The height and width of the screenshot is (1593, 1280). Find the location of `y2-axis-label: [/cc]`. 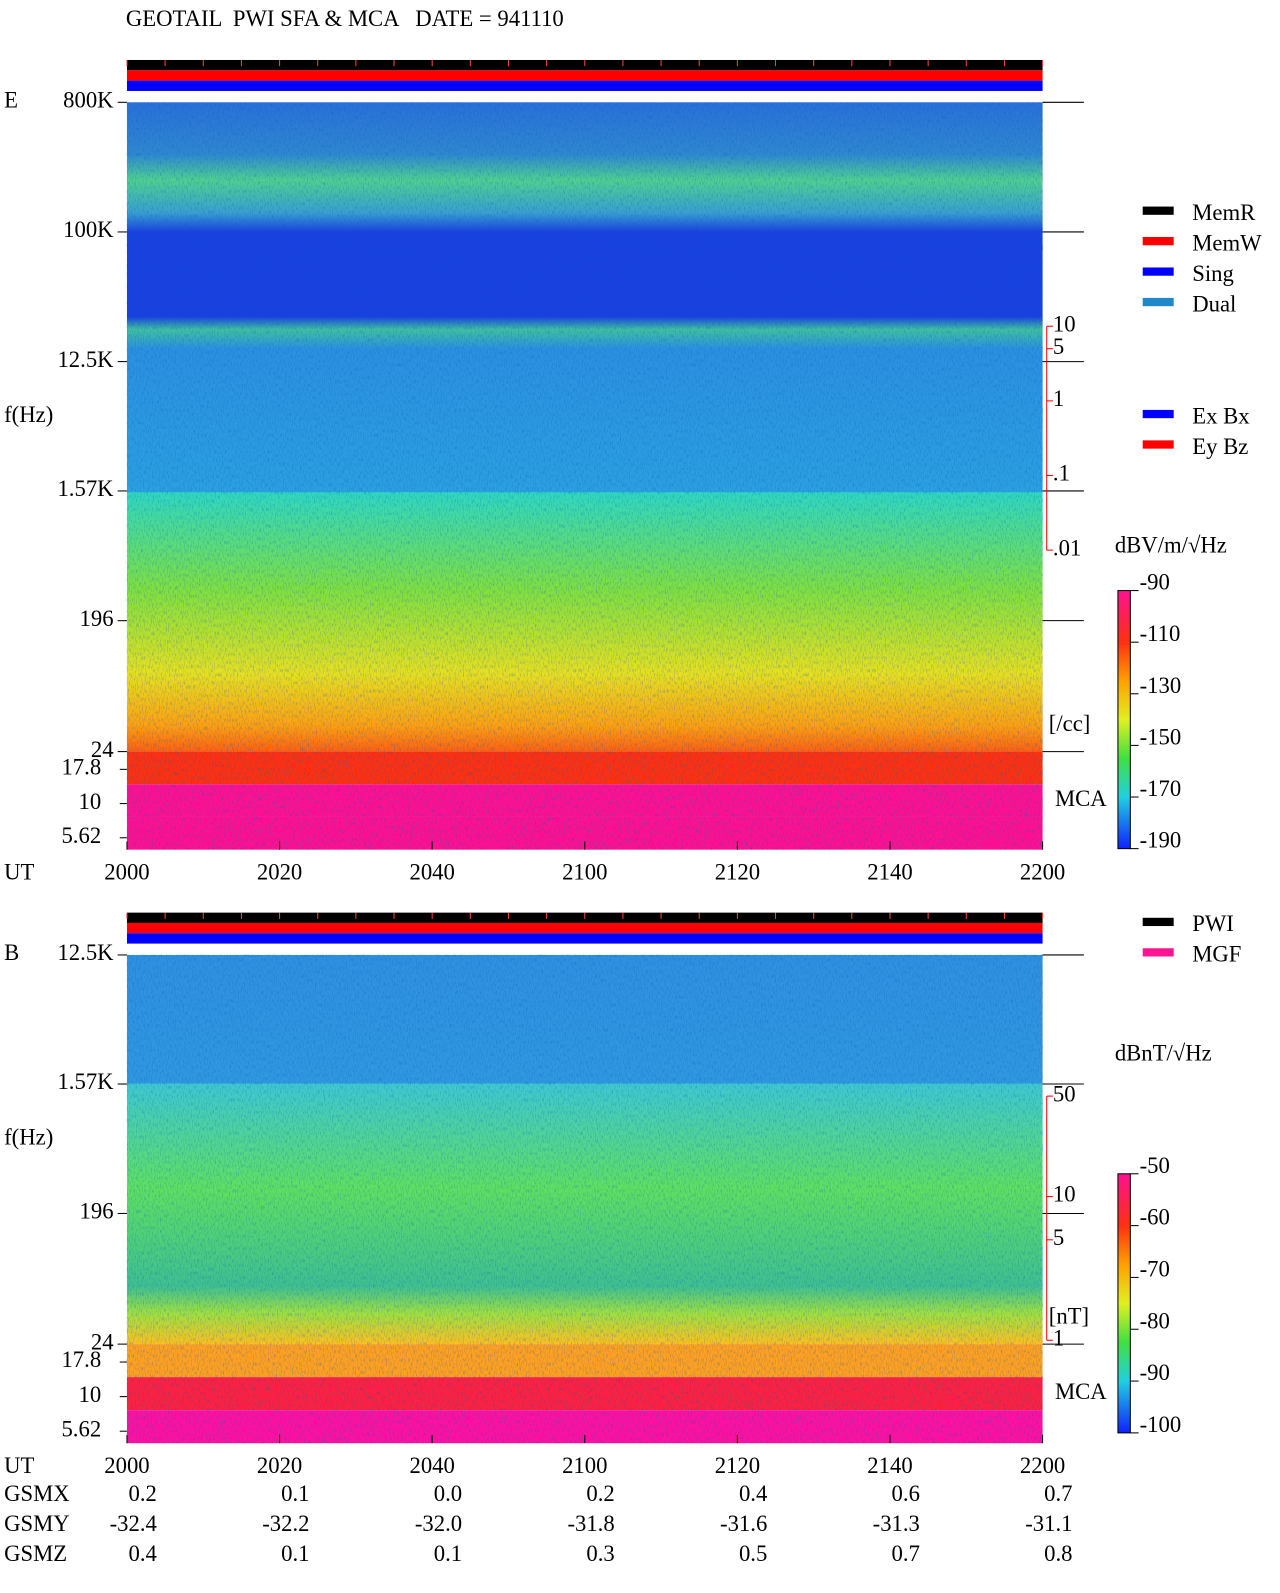

y2-axis-label: [/cc] is located at coordinates (1070, 723).